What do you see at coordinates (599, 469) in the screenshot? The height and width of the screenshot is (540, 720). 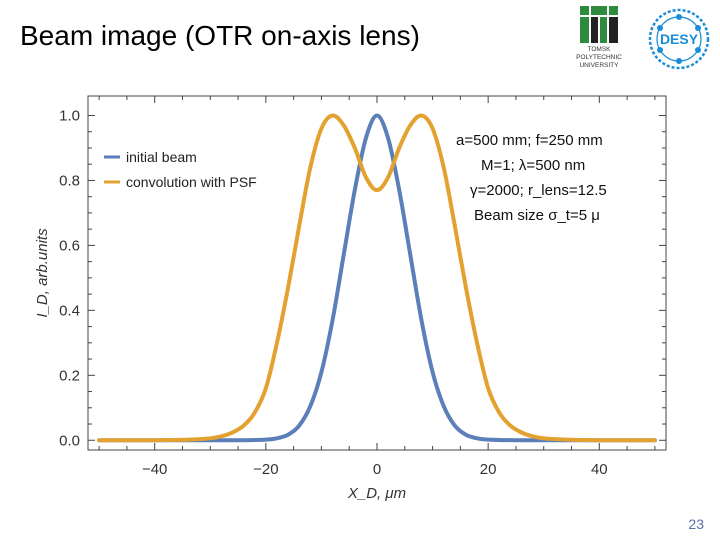 I see `x-tick-label: 40` at bounding box center [599, 469].